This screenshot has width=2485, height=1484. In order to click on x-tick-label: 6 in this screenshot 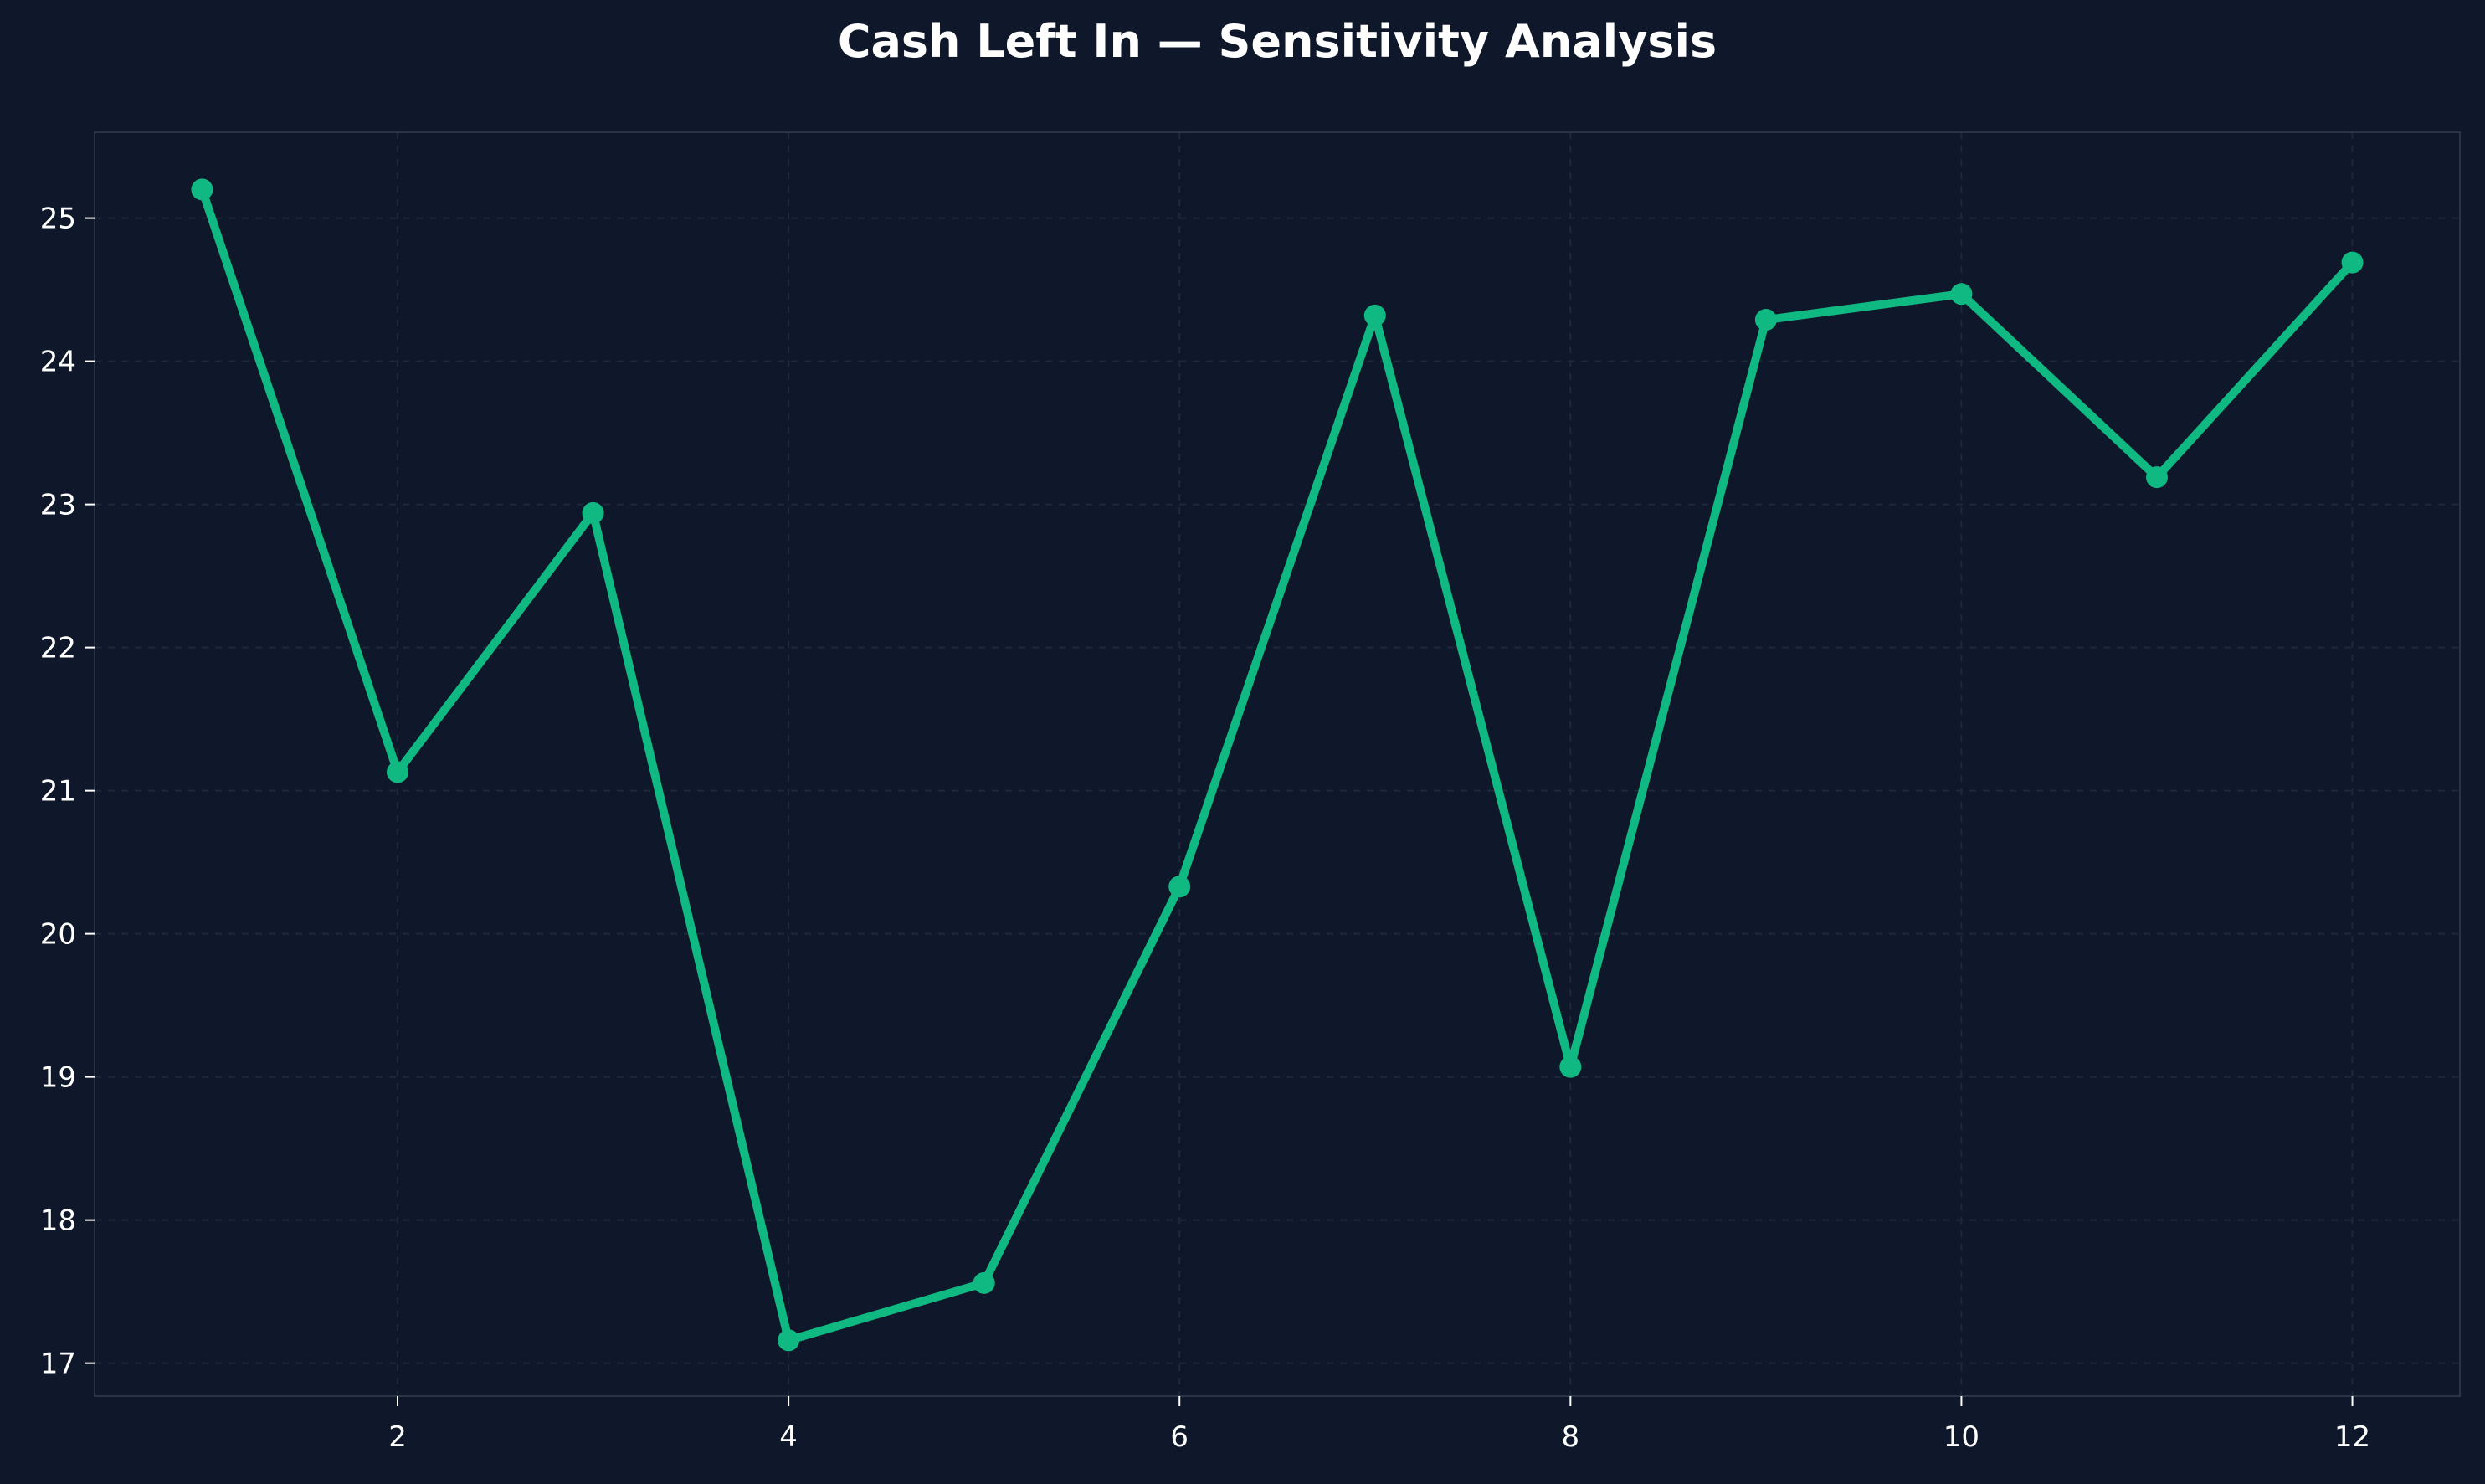, I will do `click(1179, 1437)`.